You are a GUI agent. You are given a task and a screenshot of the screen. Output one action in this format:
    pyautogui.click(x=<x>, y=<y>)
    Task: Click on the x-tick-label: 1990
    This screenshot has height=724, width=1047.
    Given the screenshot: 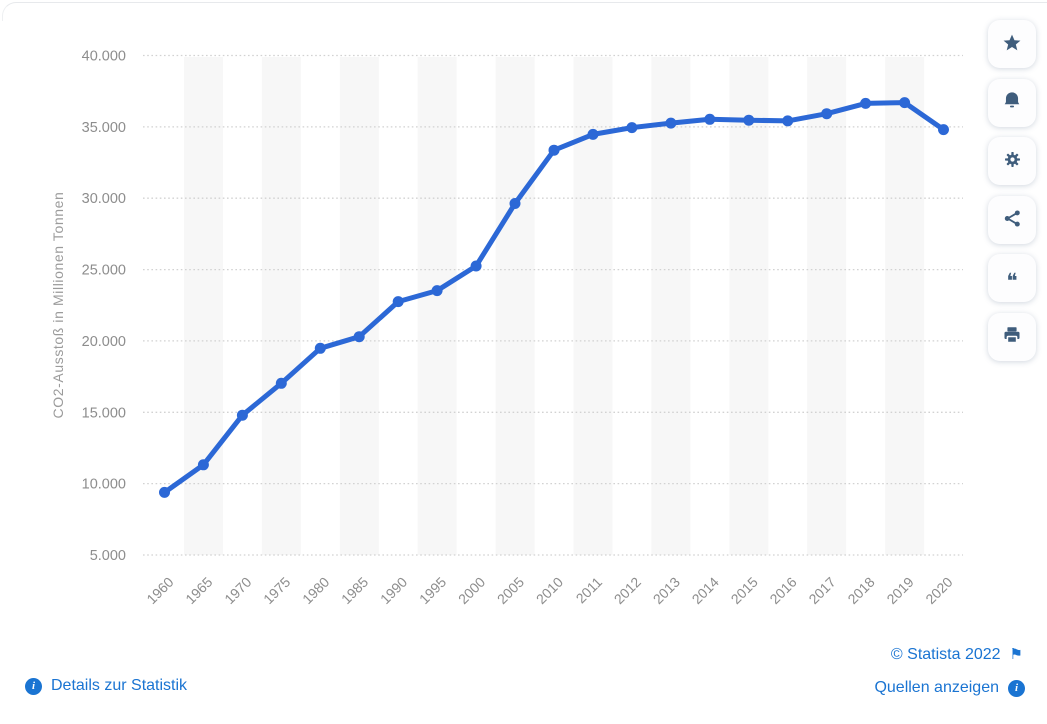 What is the action you would take?
    pyautogui.click(x=393, y=590)
    